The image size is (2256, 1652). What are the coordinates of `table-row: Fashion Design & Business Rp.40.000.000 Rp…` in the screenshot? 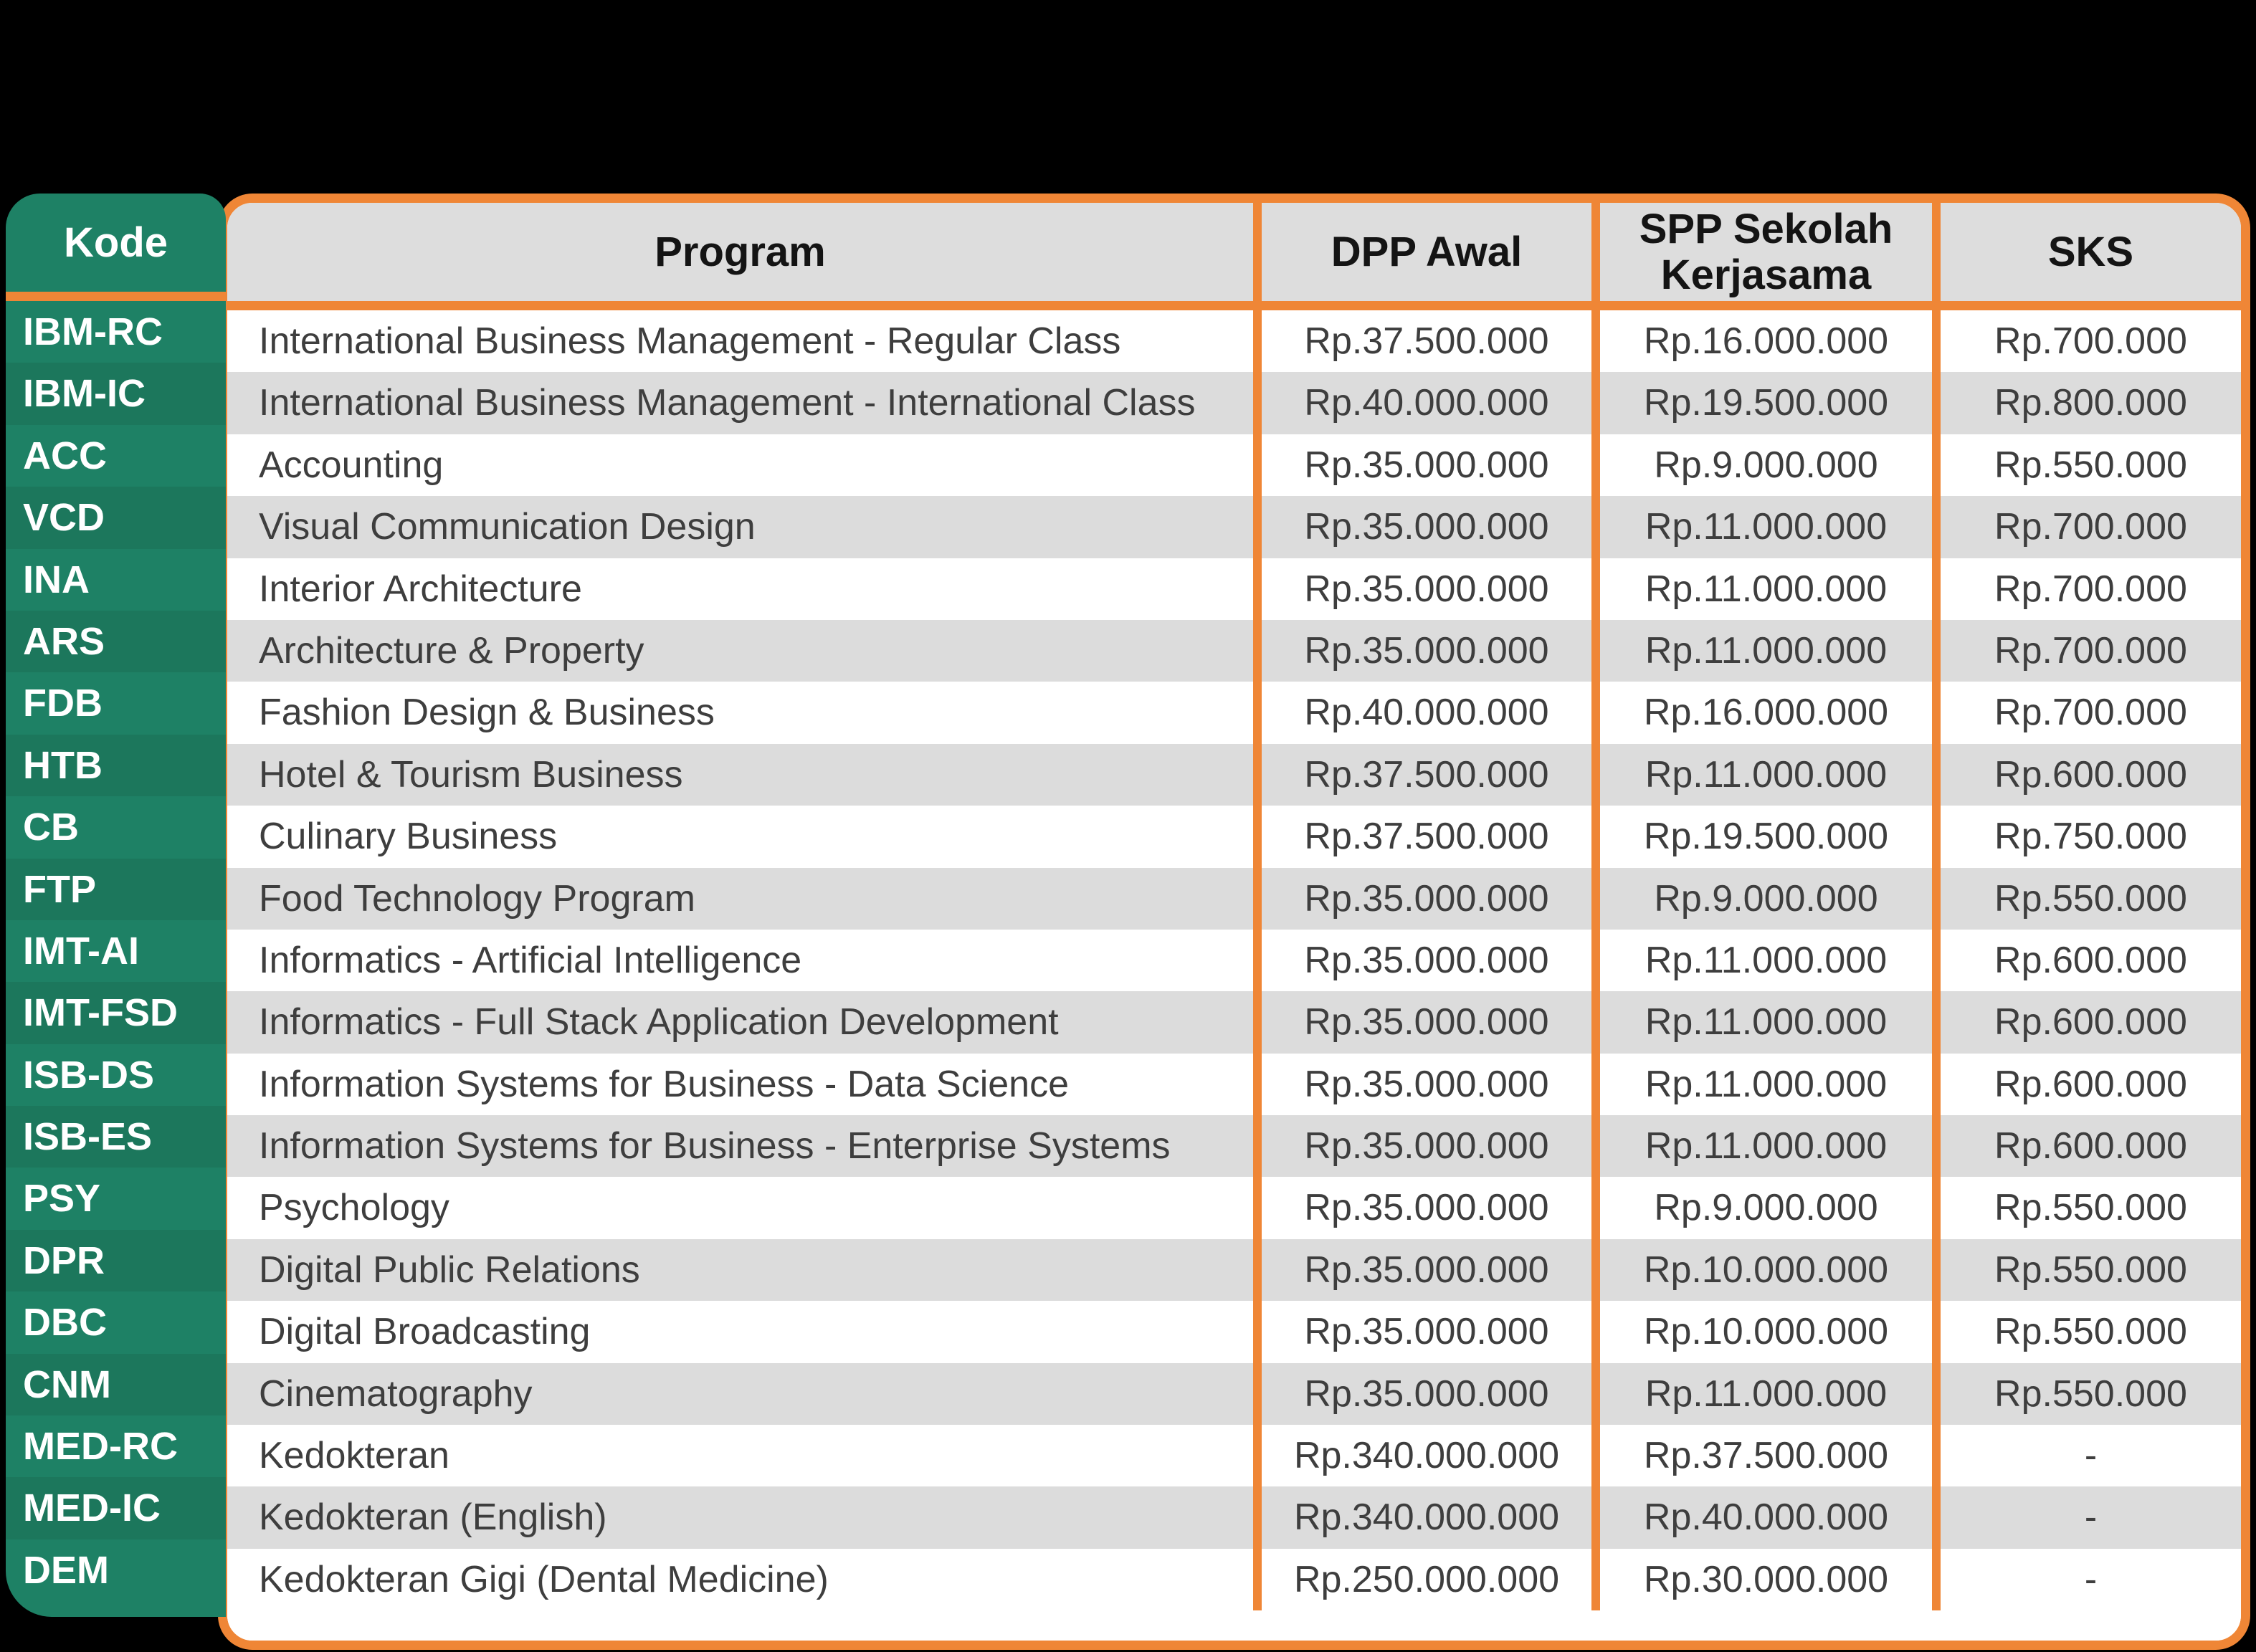 It's located at (1234, 713).